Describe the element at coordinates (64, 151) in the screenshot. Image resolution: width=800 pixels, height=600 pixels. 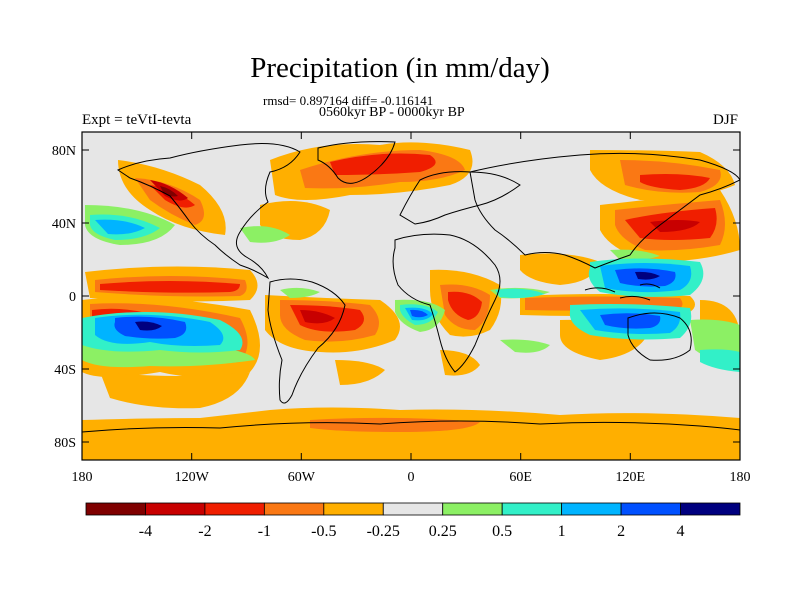
I see `lat-tick-80n: 80N` at that location.